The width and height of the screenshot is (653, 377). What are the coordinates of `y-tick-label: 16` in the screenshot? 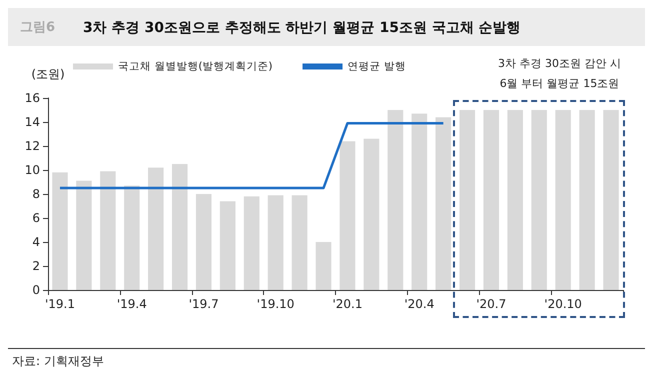 It's located at (32, 98).